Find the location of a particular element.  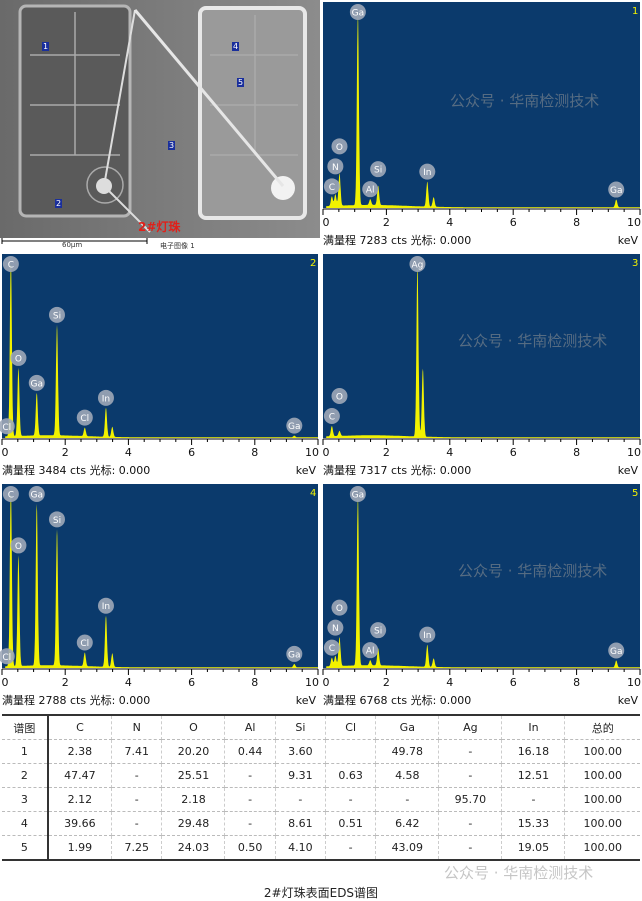

table-cell: 25.51 is located at coordinates (193, 775).